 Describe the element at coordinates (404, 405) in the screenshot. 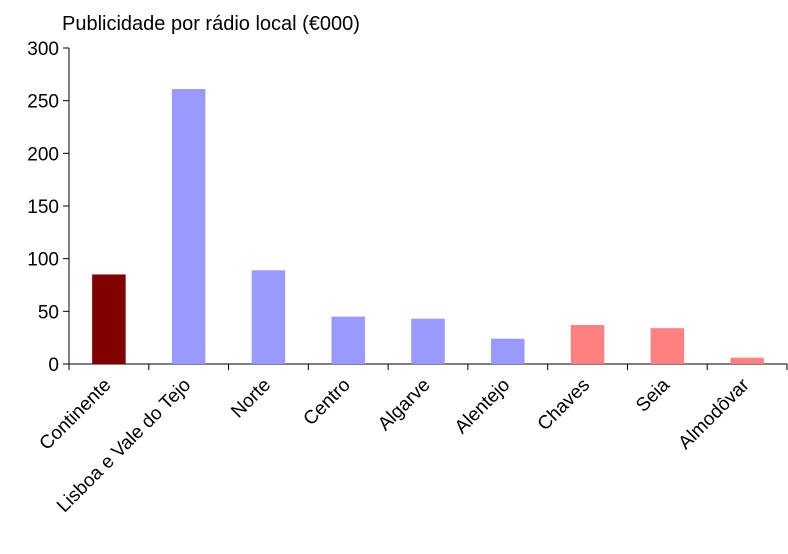

I see `category-label: Algarve` at that location.